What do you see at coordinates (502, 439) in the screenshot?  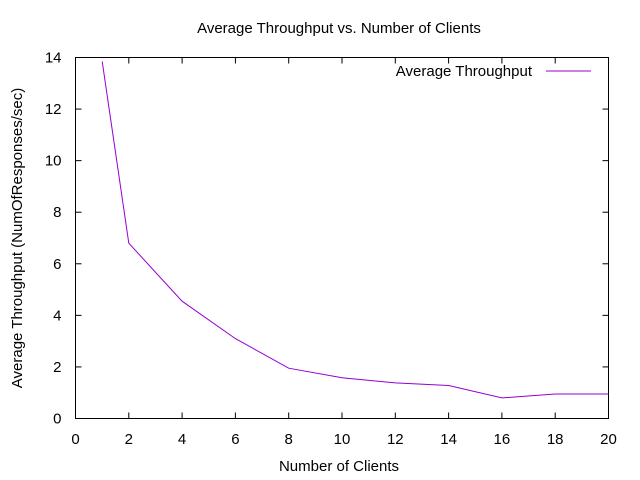 I see `x-tick-label: 16` at bounding box center [502, 439].